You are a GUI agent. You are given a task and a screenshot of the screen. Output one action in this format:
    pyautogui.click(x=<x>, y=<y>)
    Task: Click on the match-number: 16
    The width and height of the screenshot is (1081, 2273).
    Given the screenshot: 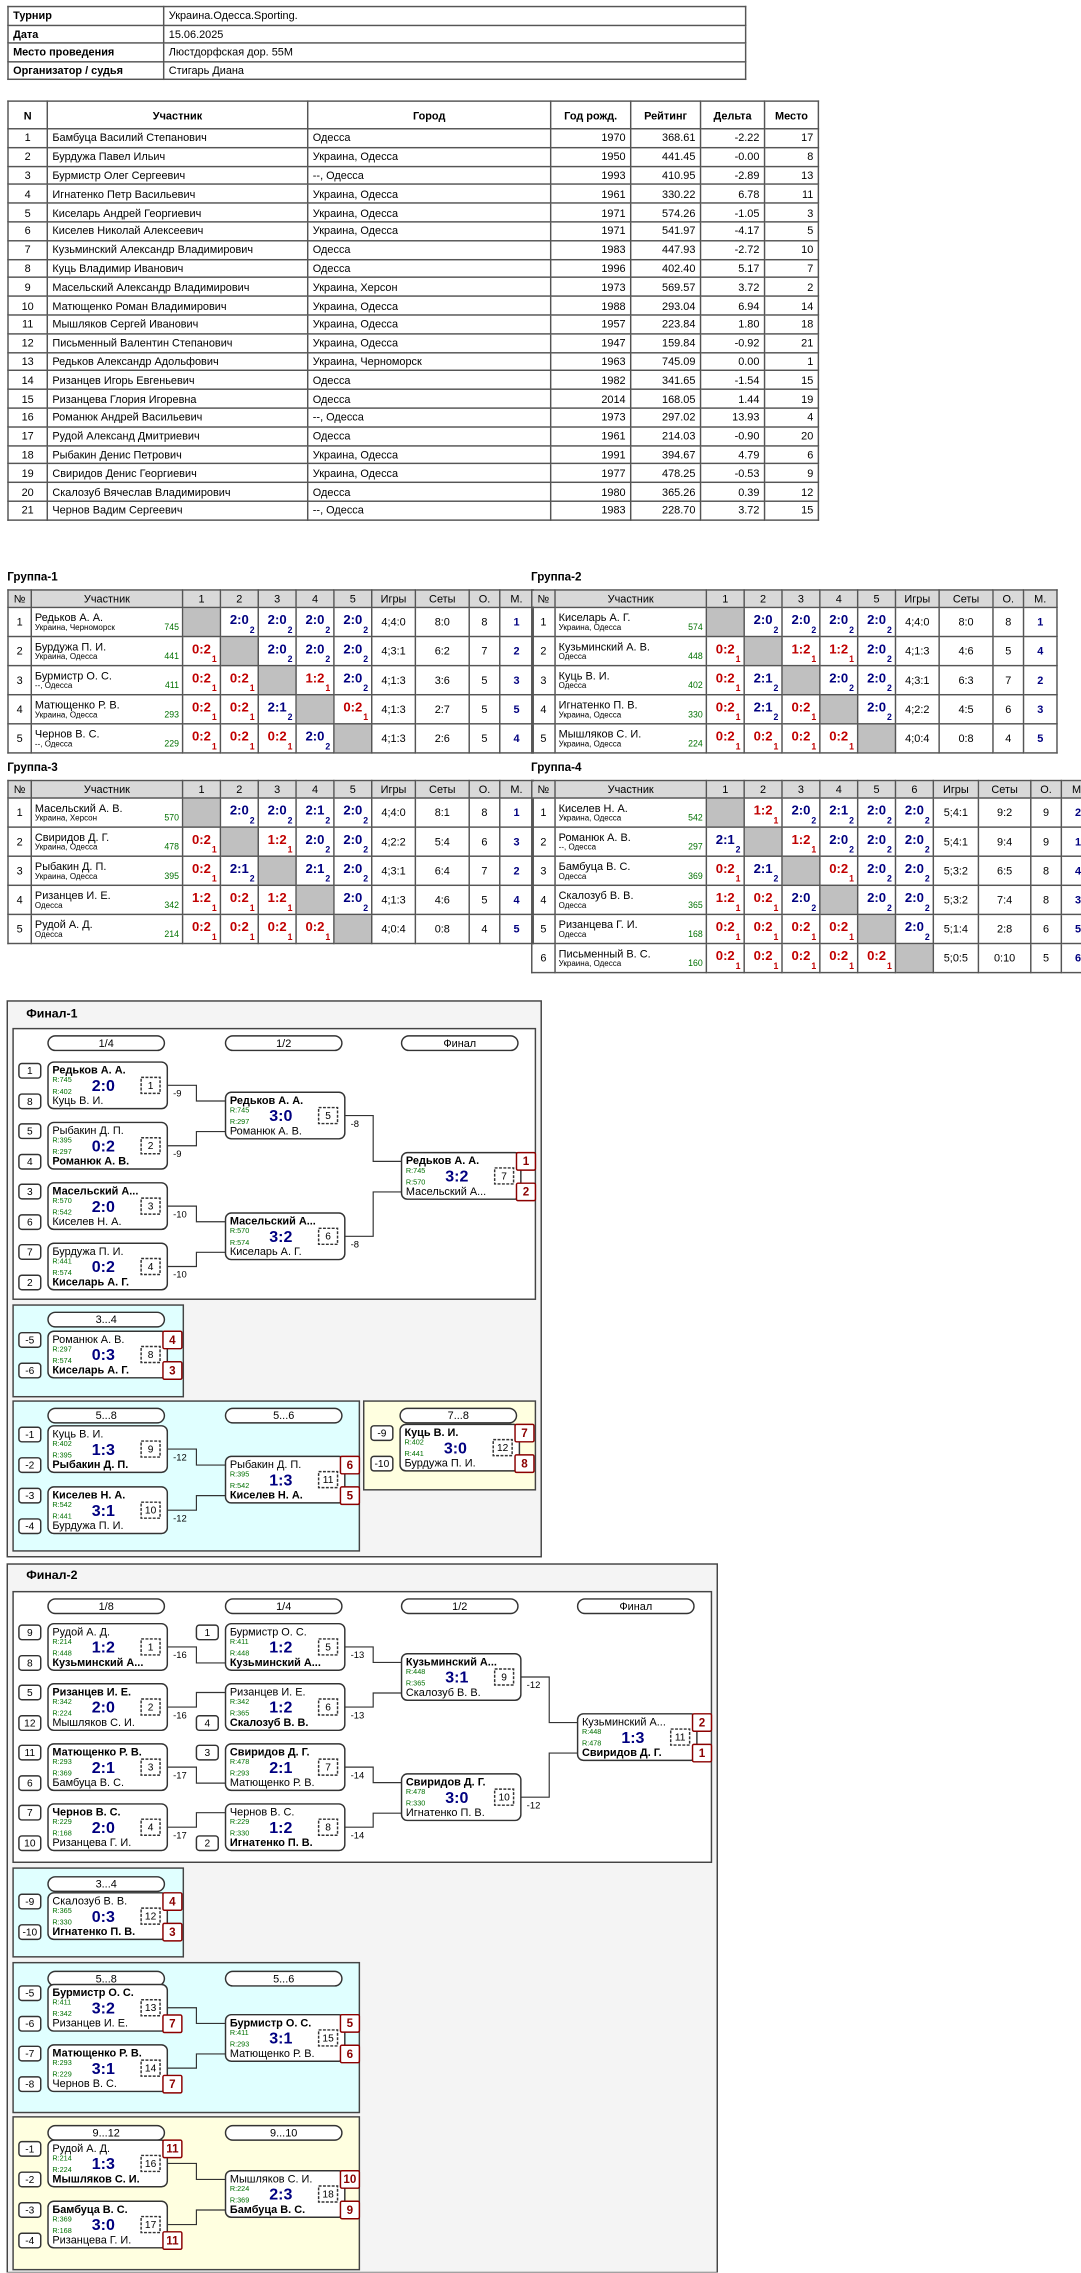 What is the action you would take?
    pyautogui.click(x=151, y=2164)
    